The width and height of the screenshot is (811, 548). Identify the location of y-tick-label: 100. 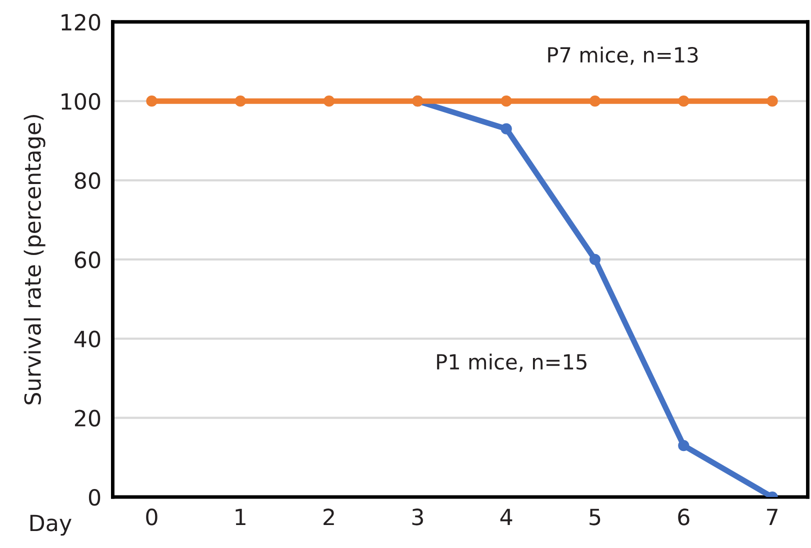
(81, 101).